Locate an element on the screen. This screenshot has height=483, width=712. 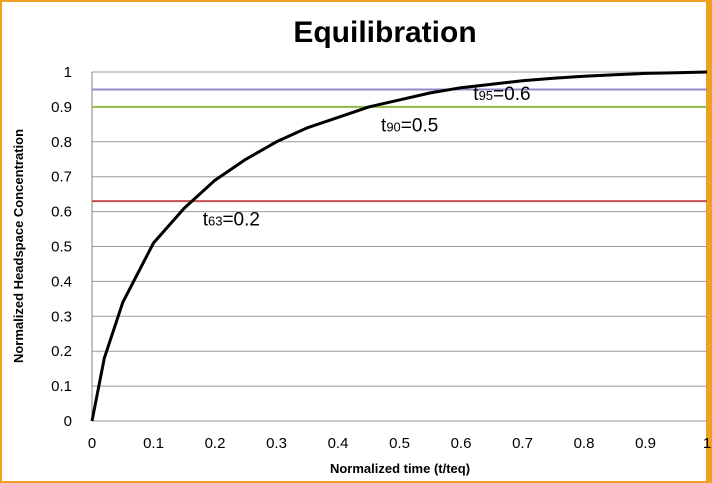
x-tick-label: 0.5 is located at coordinates (399, 443).